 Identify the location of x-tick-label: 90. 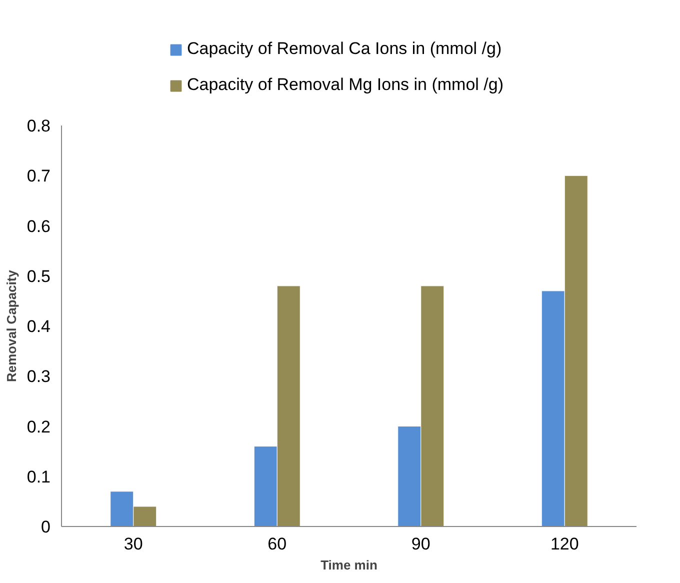
(420, 544).